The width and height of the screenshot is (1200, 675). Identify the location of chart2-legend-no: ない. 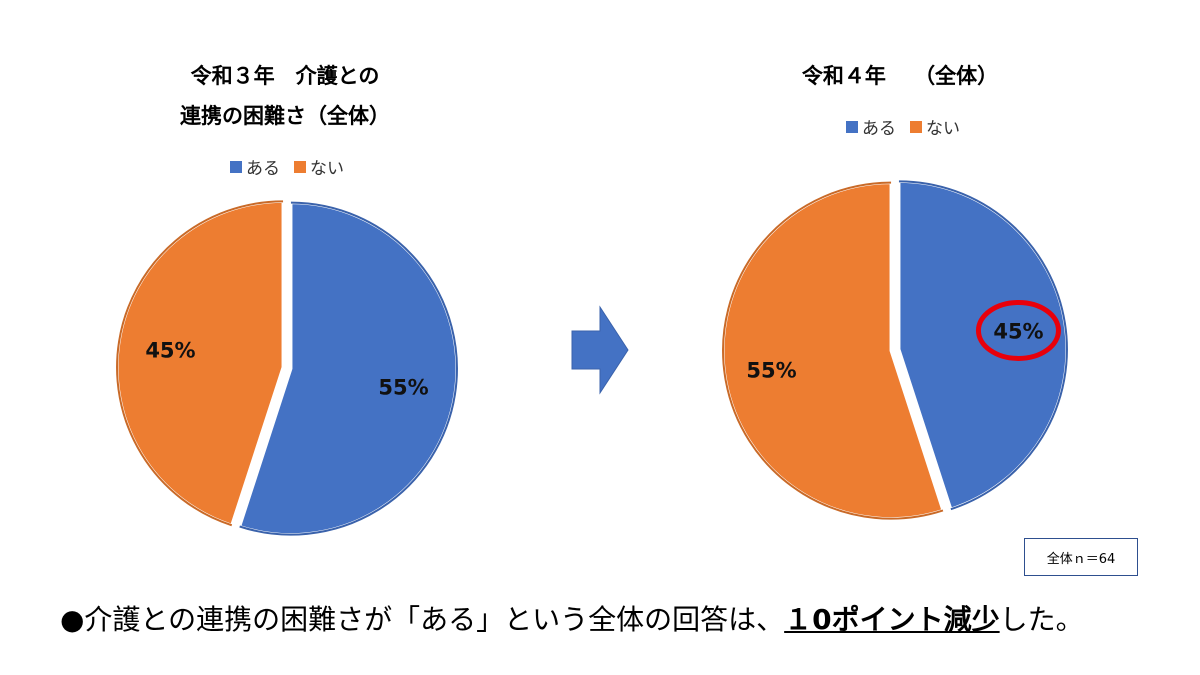
(935, 126).